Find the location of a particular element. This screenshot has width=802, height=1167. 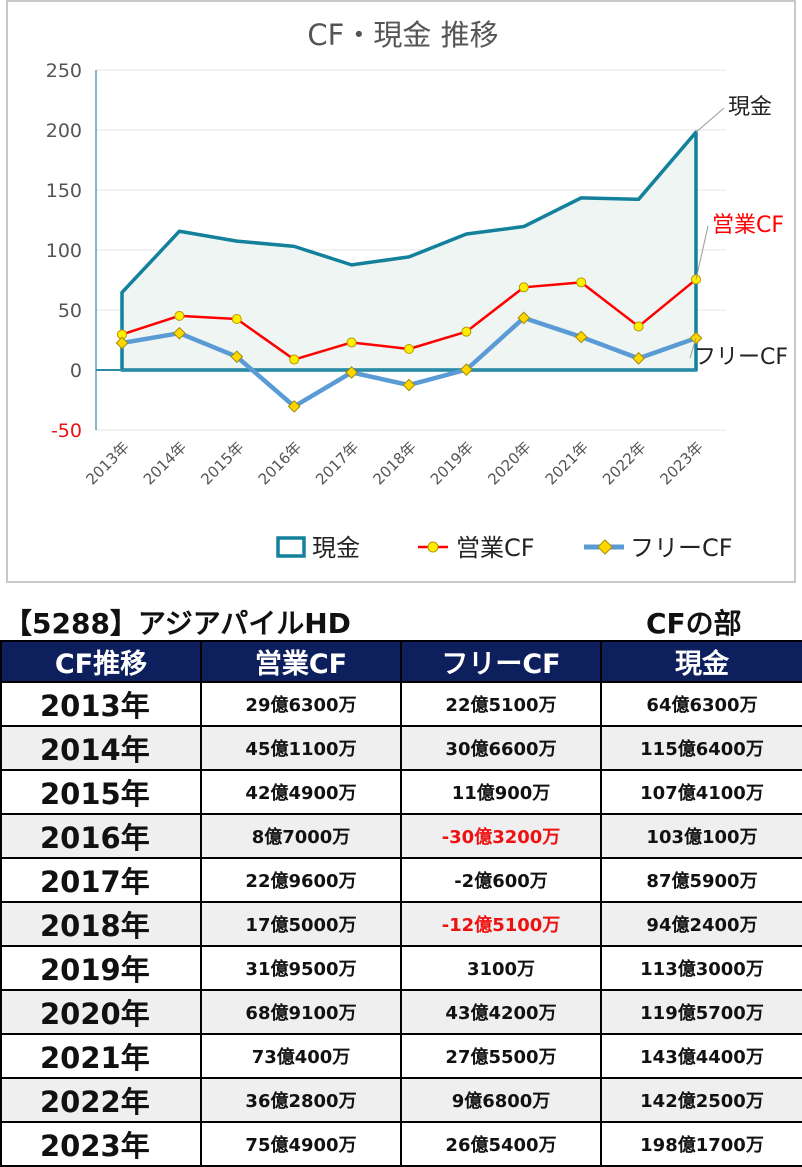

year-cell: 2022年 is located at coordinates (101, 1100).